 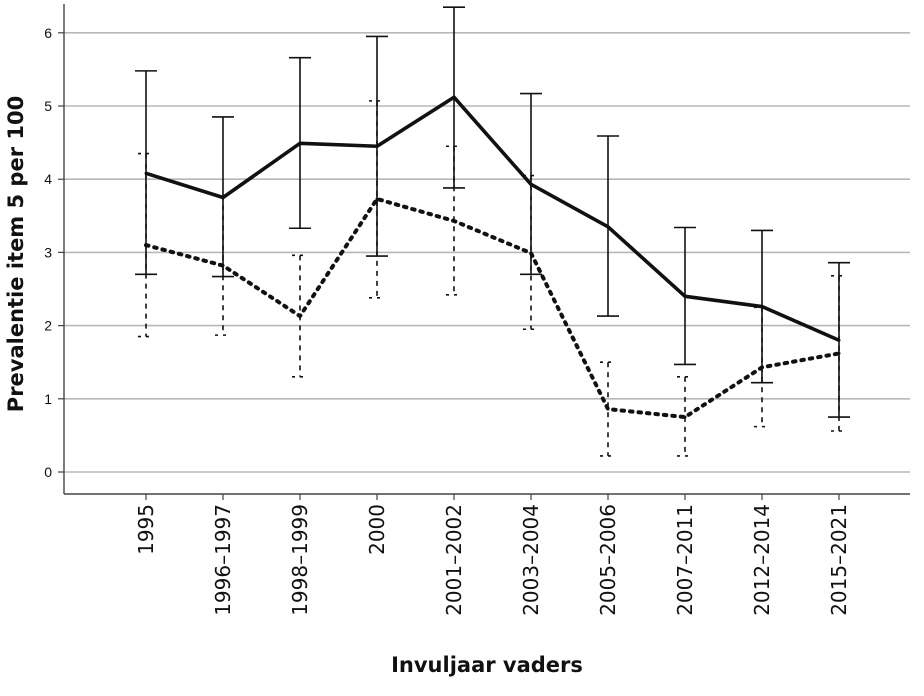 I want to click on y-tick-labels: 0 1 2 3 4 5 6, so click(x=48, y=252).